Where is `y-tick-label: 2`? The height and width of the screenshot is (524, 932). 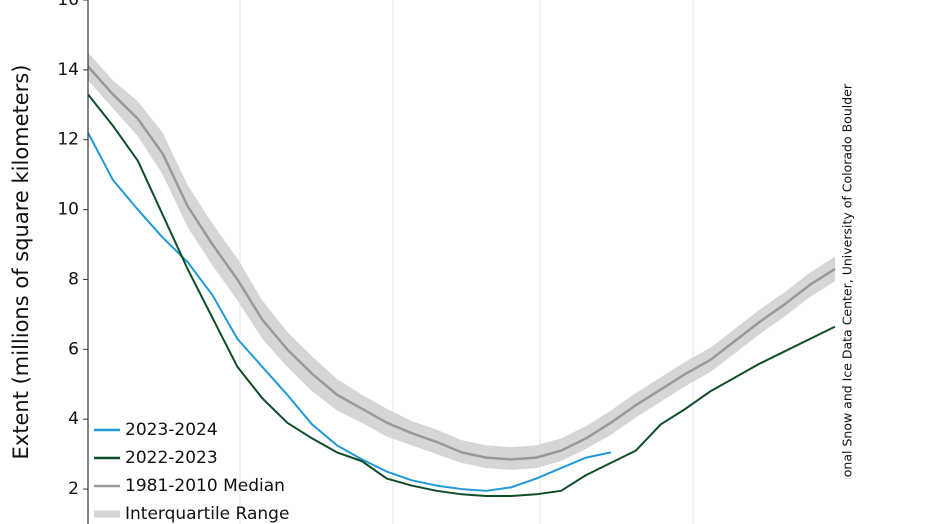
y-tick-label: 2 is located at coordinates (73, 489).